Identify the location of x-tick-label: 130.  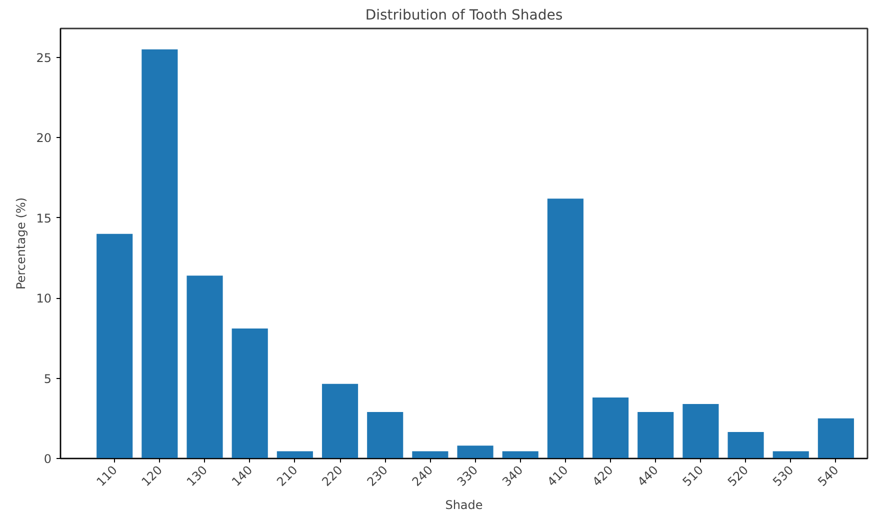
(197, 475).